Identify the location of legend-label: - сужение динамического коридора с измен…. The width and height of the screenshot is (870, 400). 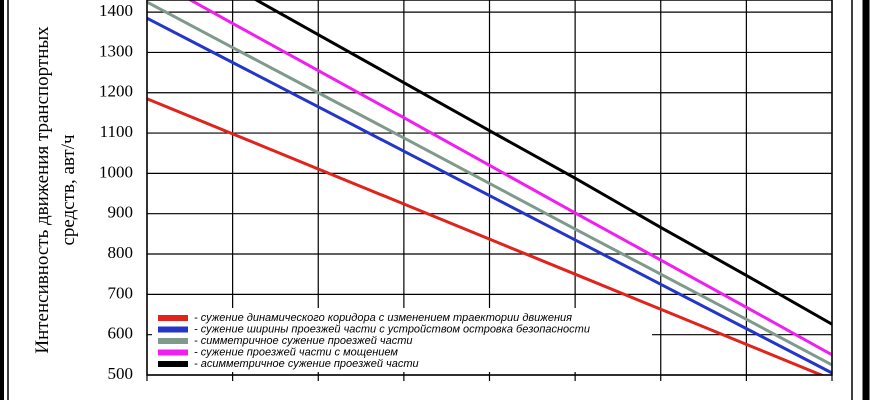
(383, 318).